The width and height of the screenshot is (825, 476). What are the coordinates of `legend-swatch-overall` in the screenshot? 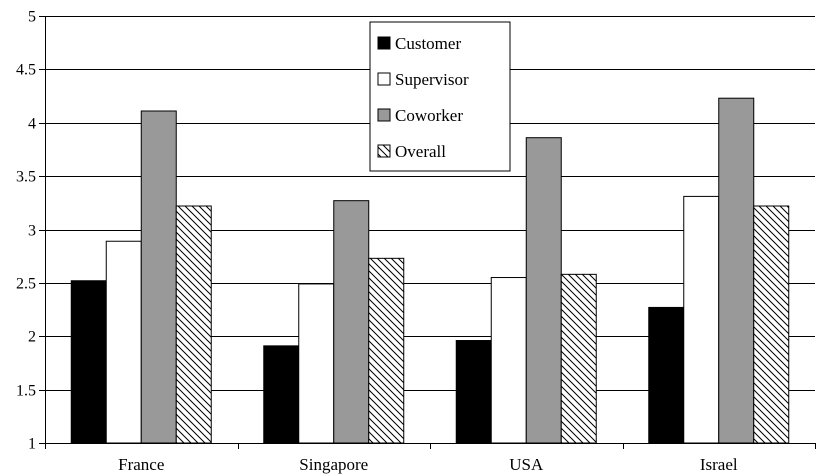 It's located at (384, 151).